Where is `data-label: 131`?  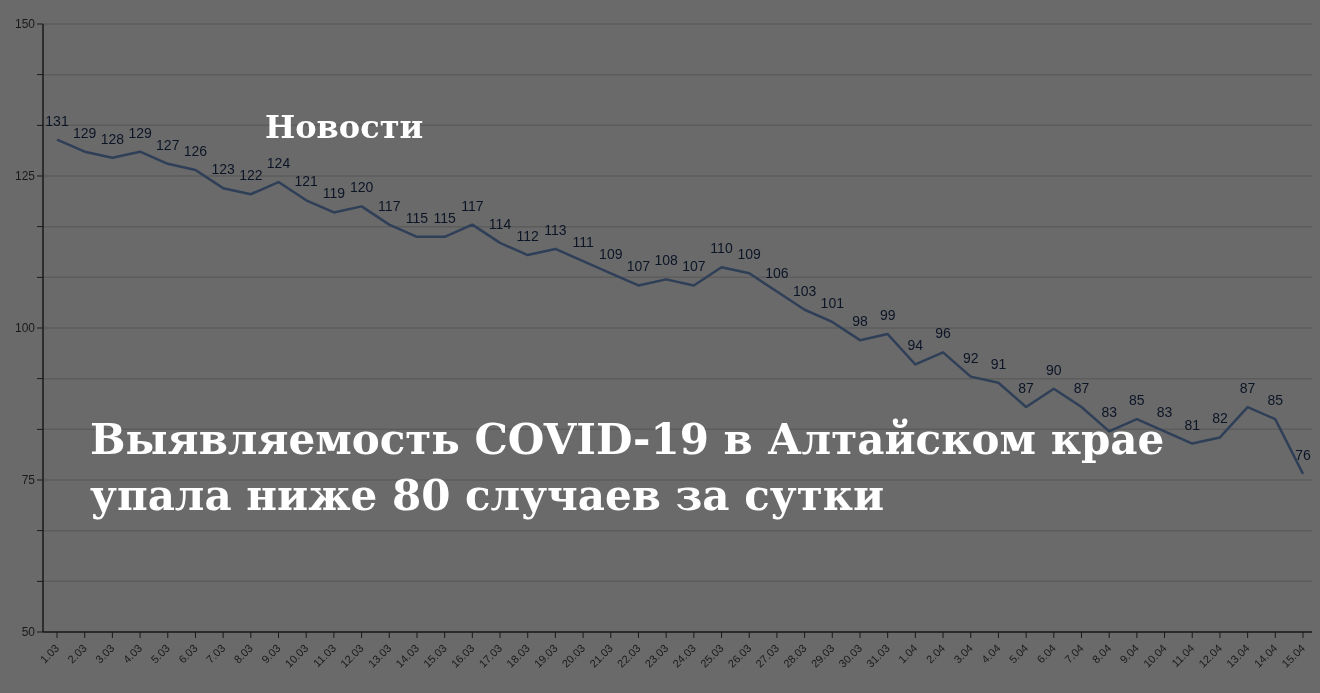
data-label: 131 is located at coordinates (57, 120).